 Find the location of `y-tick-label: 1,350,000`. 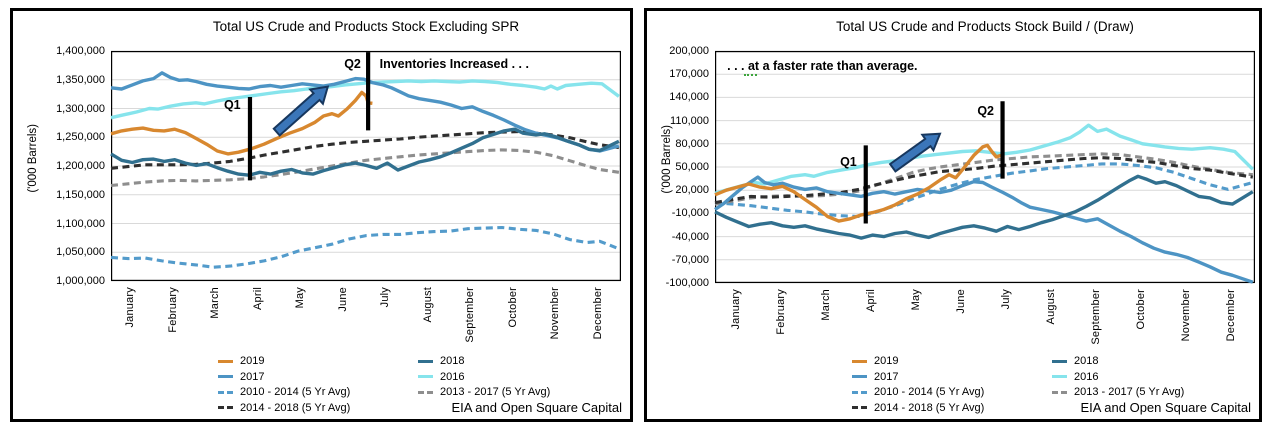

y-tick-label: 1,350,000 is located at coordinates (80, 79).